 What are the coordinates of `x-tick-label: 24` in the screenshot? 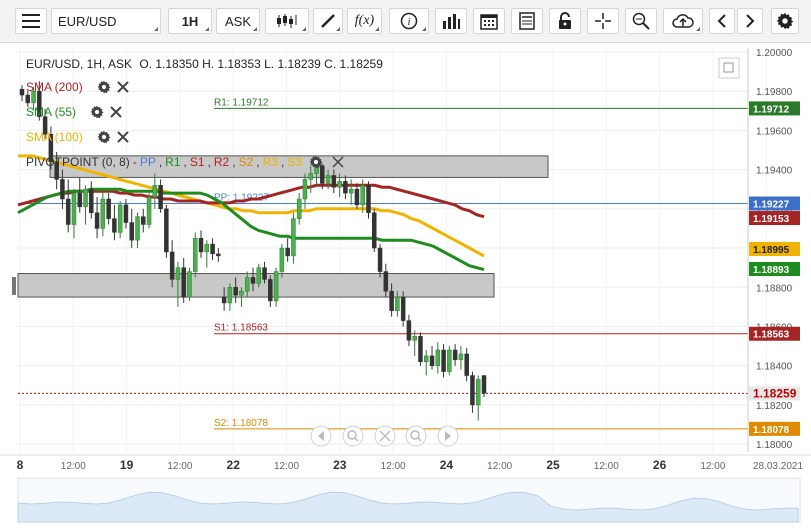 It's located at (447, 465).